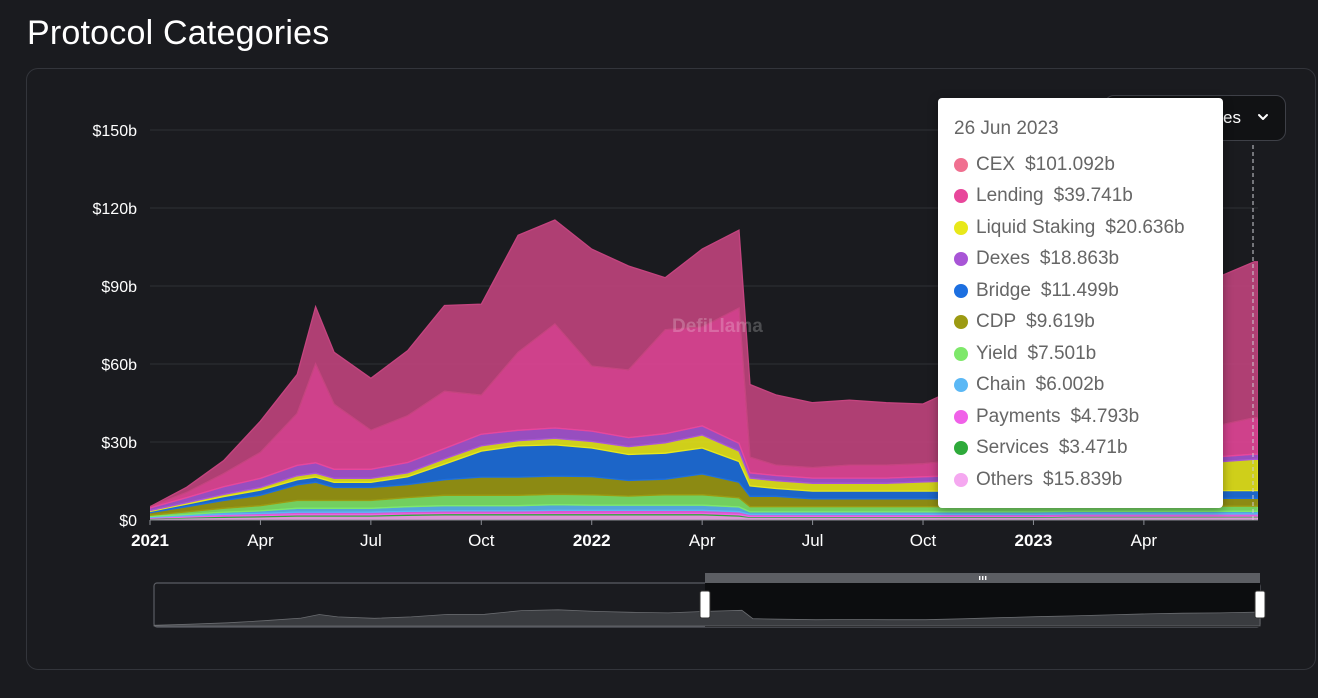 This screenshot has width=1318, height=698. I want to click on slider-right-handle, so click(1260, 604).